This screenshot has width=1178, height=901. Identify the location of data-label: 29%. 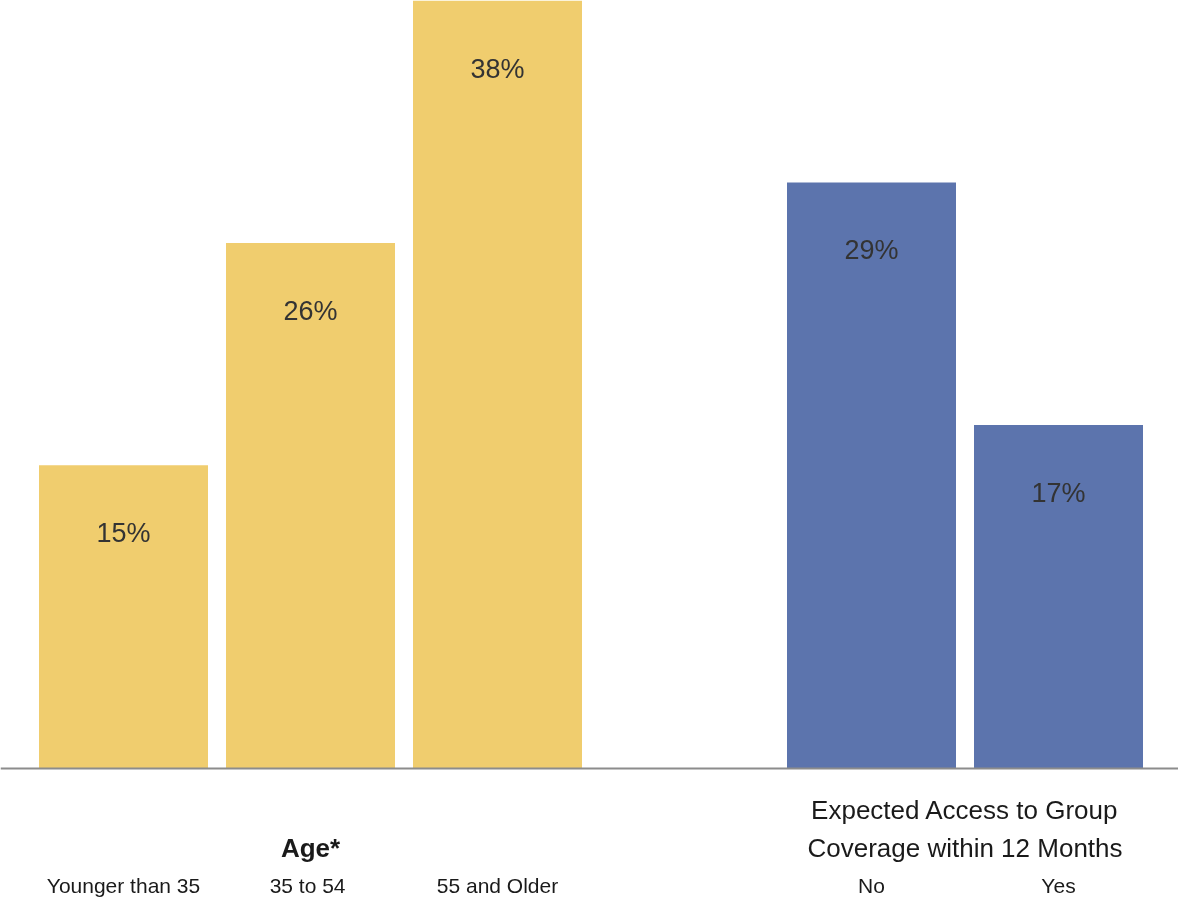
(871, 250).